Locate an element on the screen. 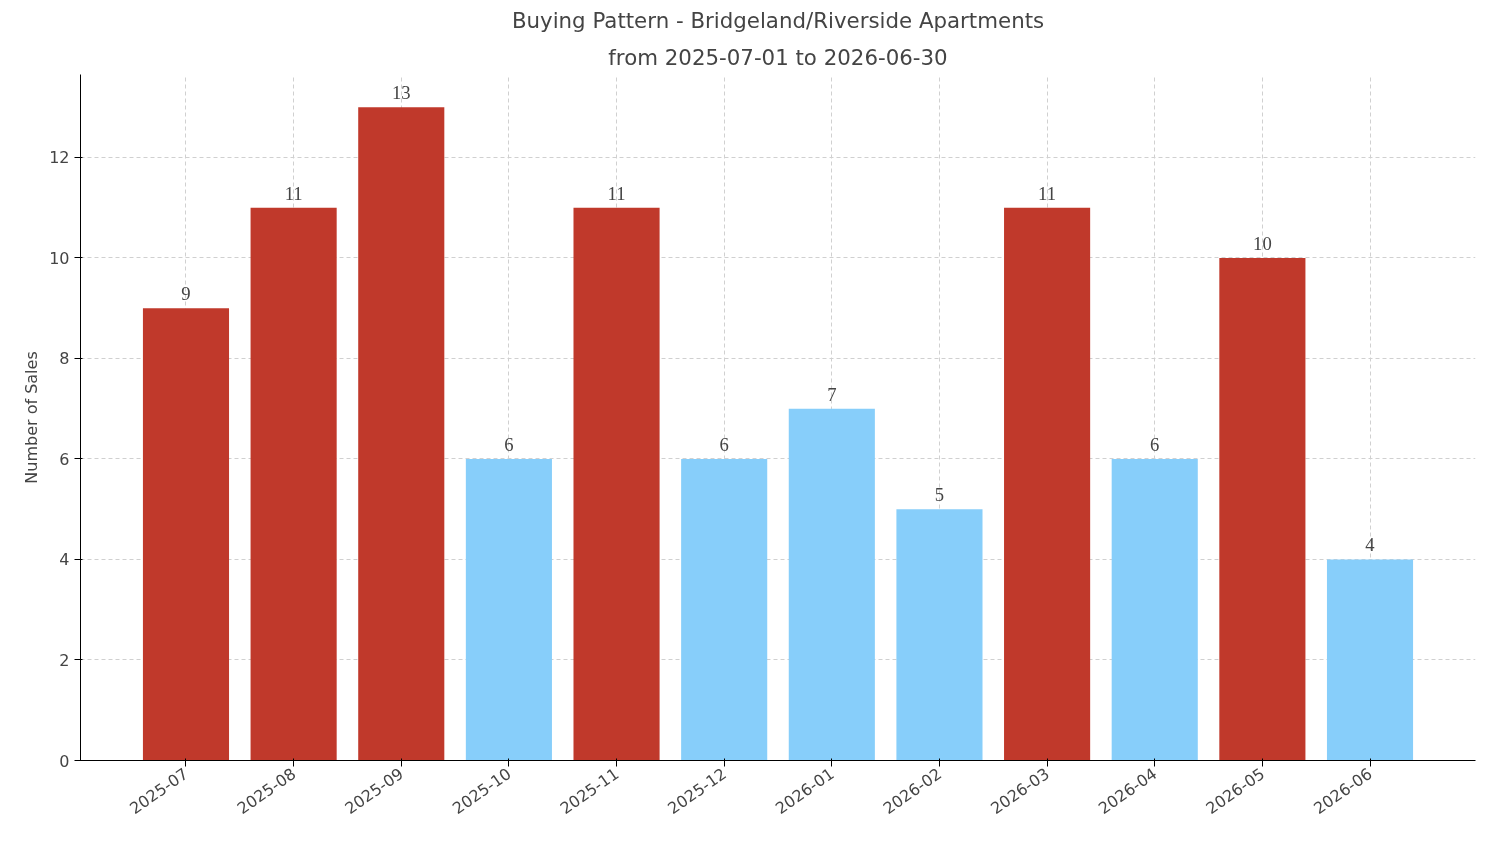  data-label: 13 is located at coordinates (401, 93).